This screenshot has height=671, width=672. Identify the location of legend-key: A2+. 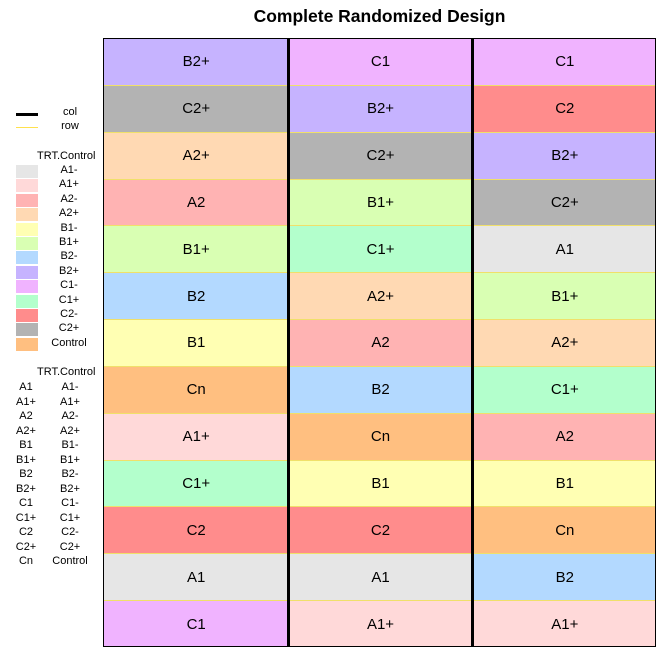
(26, 430).